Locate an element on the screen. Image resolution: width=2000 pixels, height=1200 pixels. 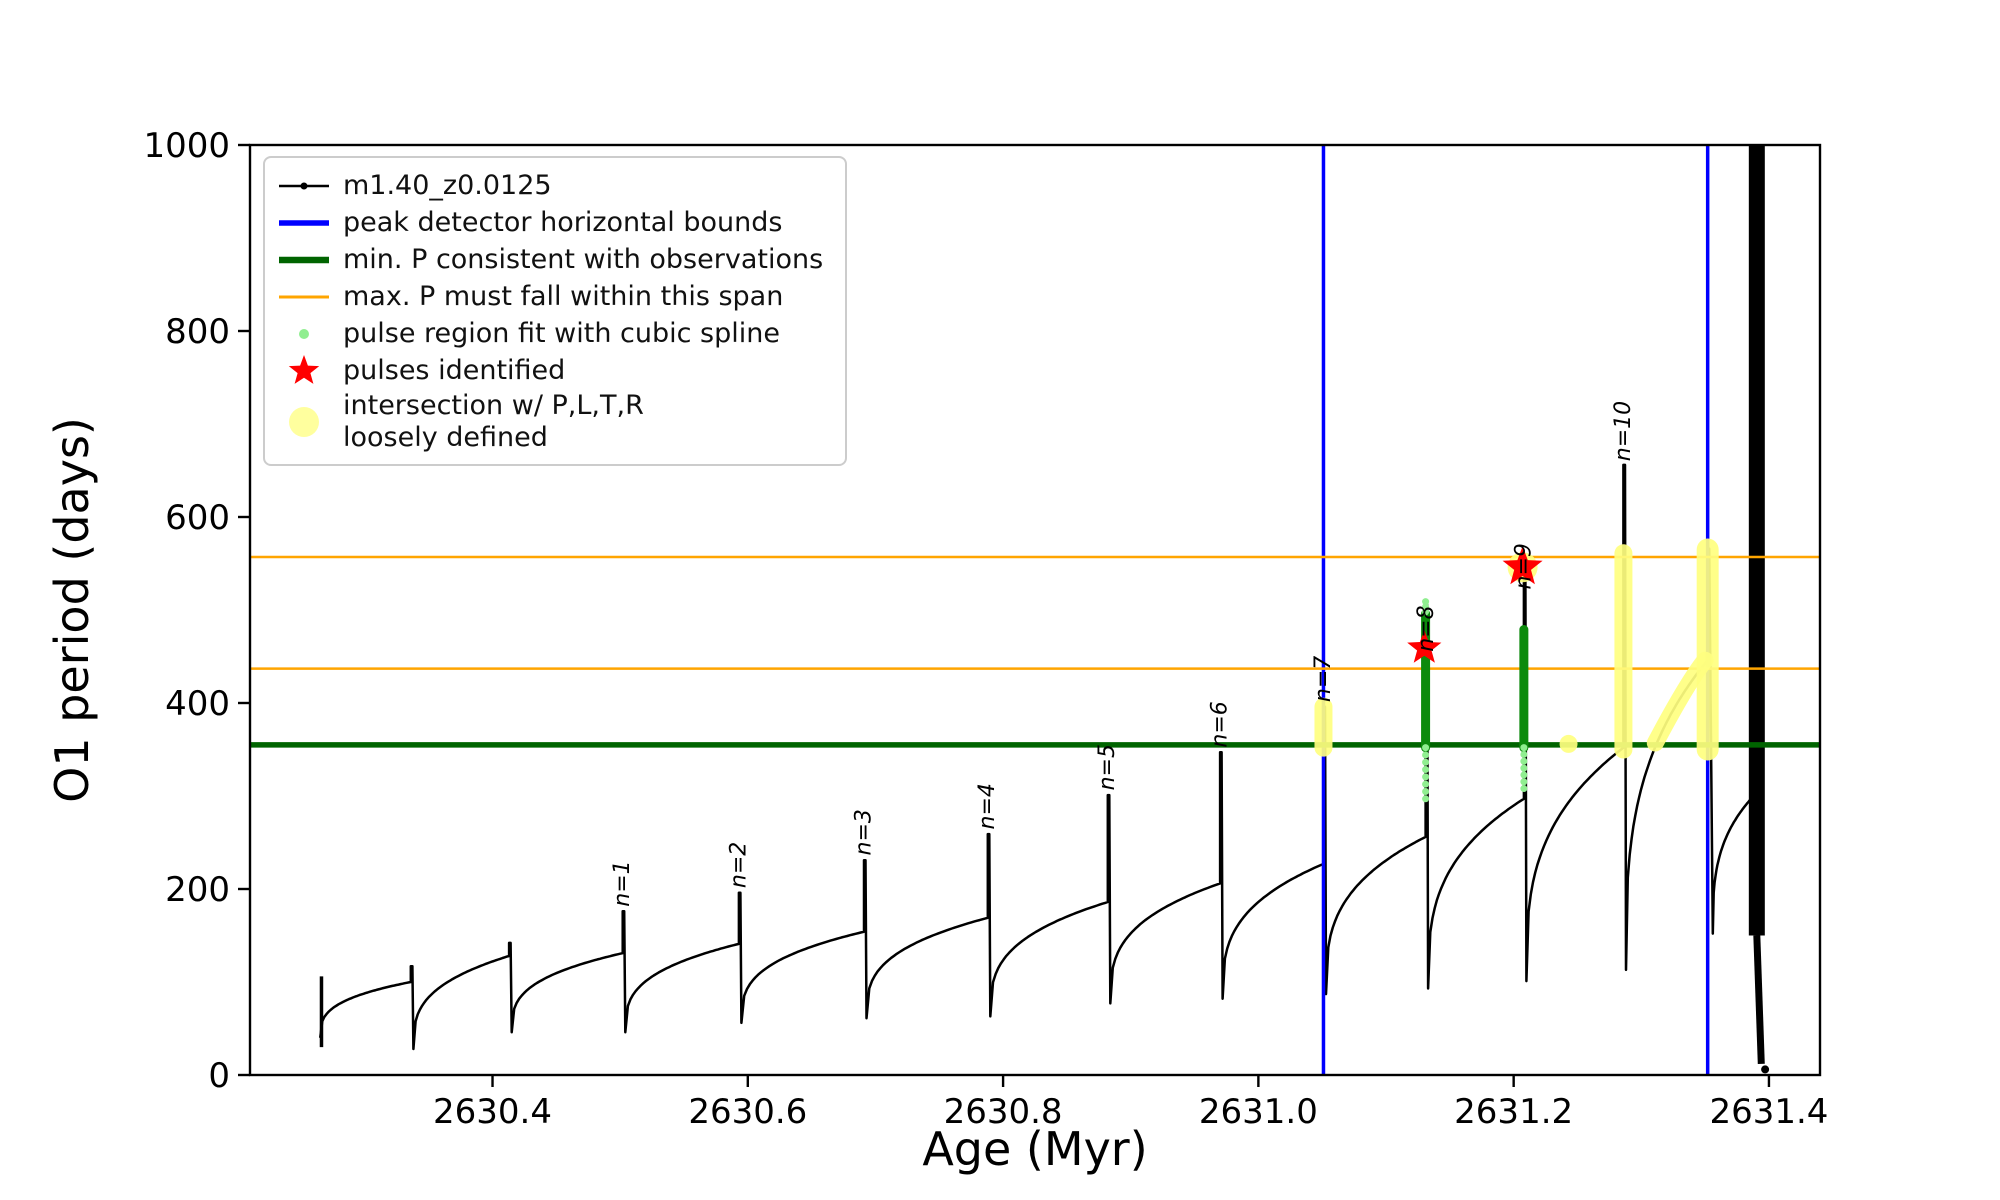
pulse-label: n=9 is located at coordinates (1523, 566).